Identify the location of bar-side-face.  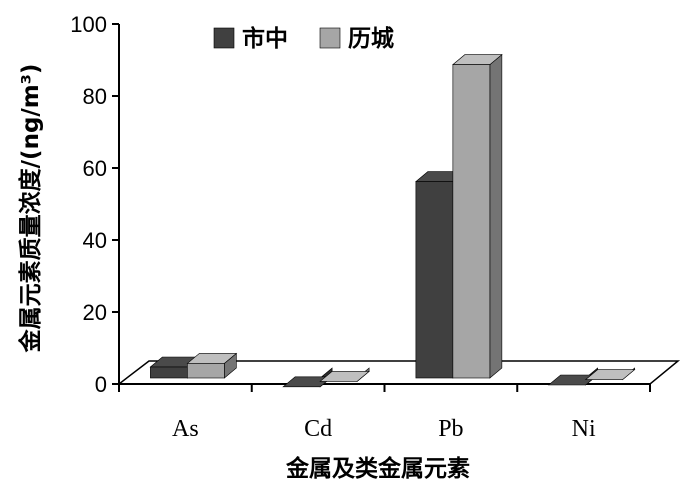
(496, 216).